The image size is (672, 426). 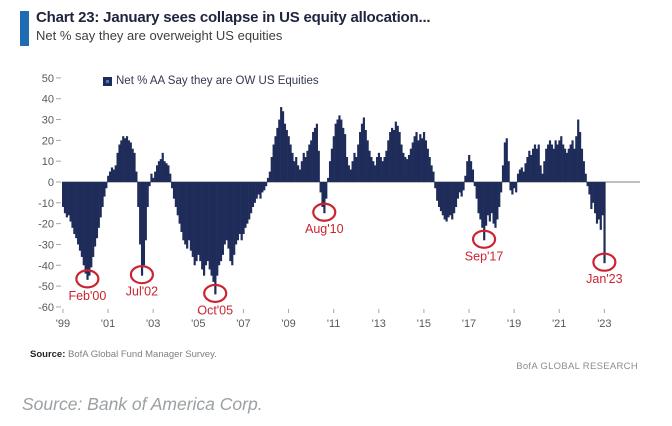 I want to click on legend: Net % AA Say they are OW US Equities, so click(x=211, y=81).